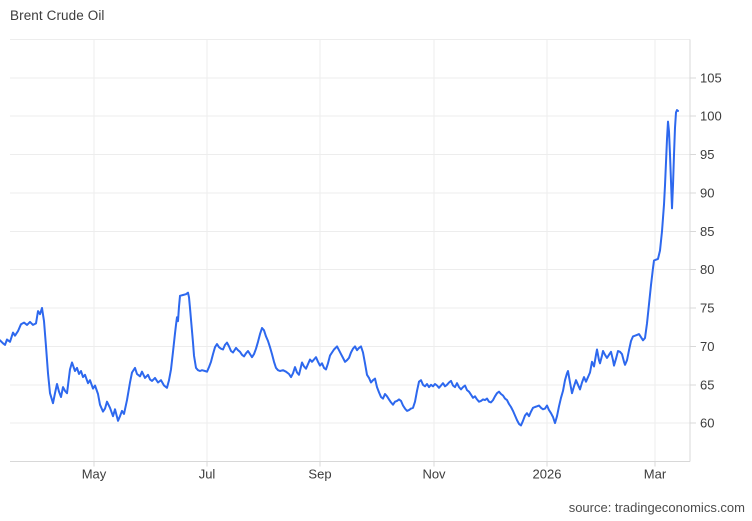  Describe the element at coordinates (547, 474) in the screenshot. I see `x-axis-label: 2026` at that location.